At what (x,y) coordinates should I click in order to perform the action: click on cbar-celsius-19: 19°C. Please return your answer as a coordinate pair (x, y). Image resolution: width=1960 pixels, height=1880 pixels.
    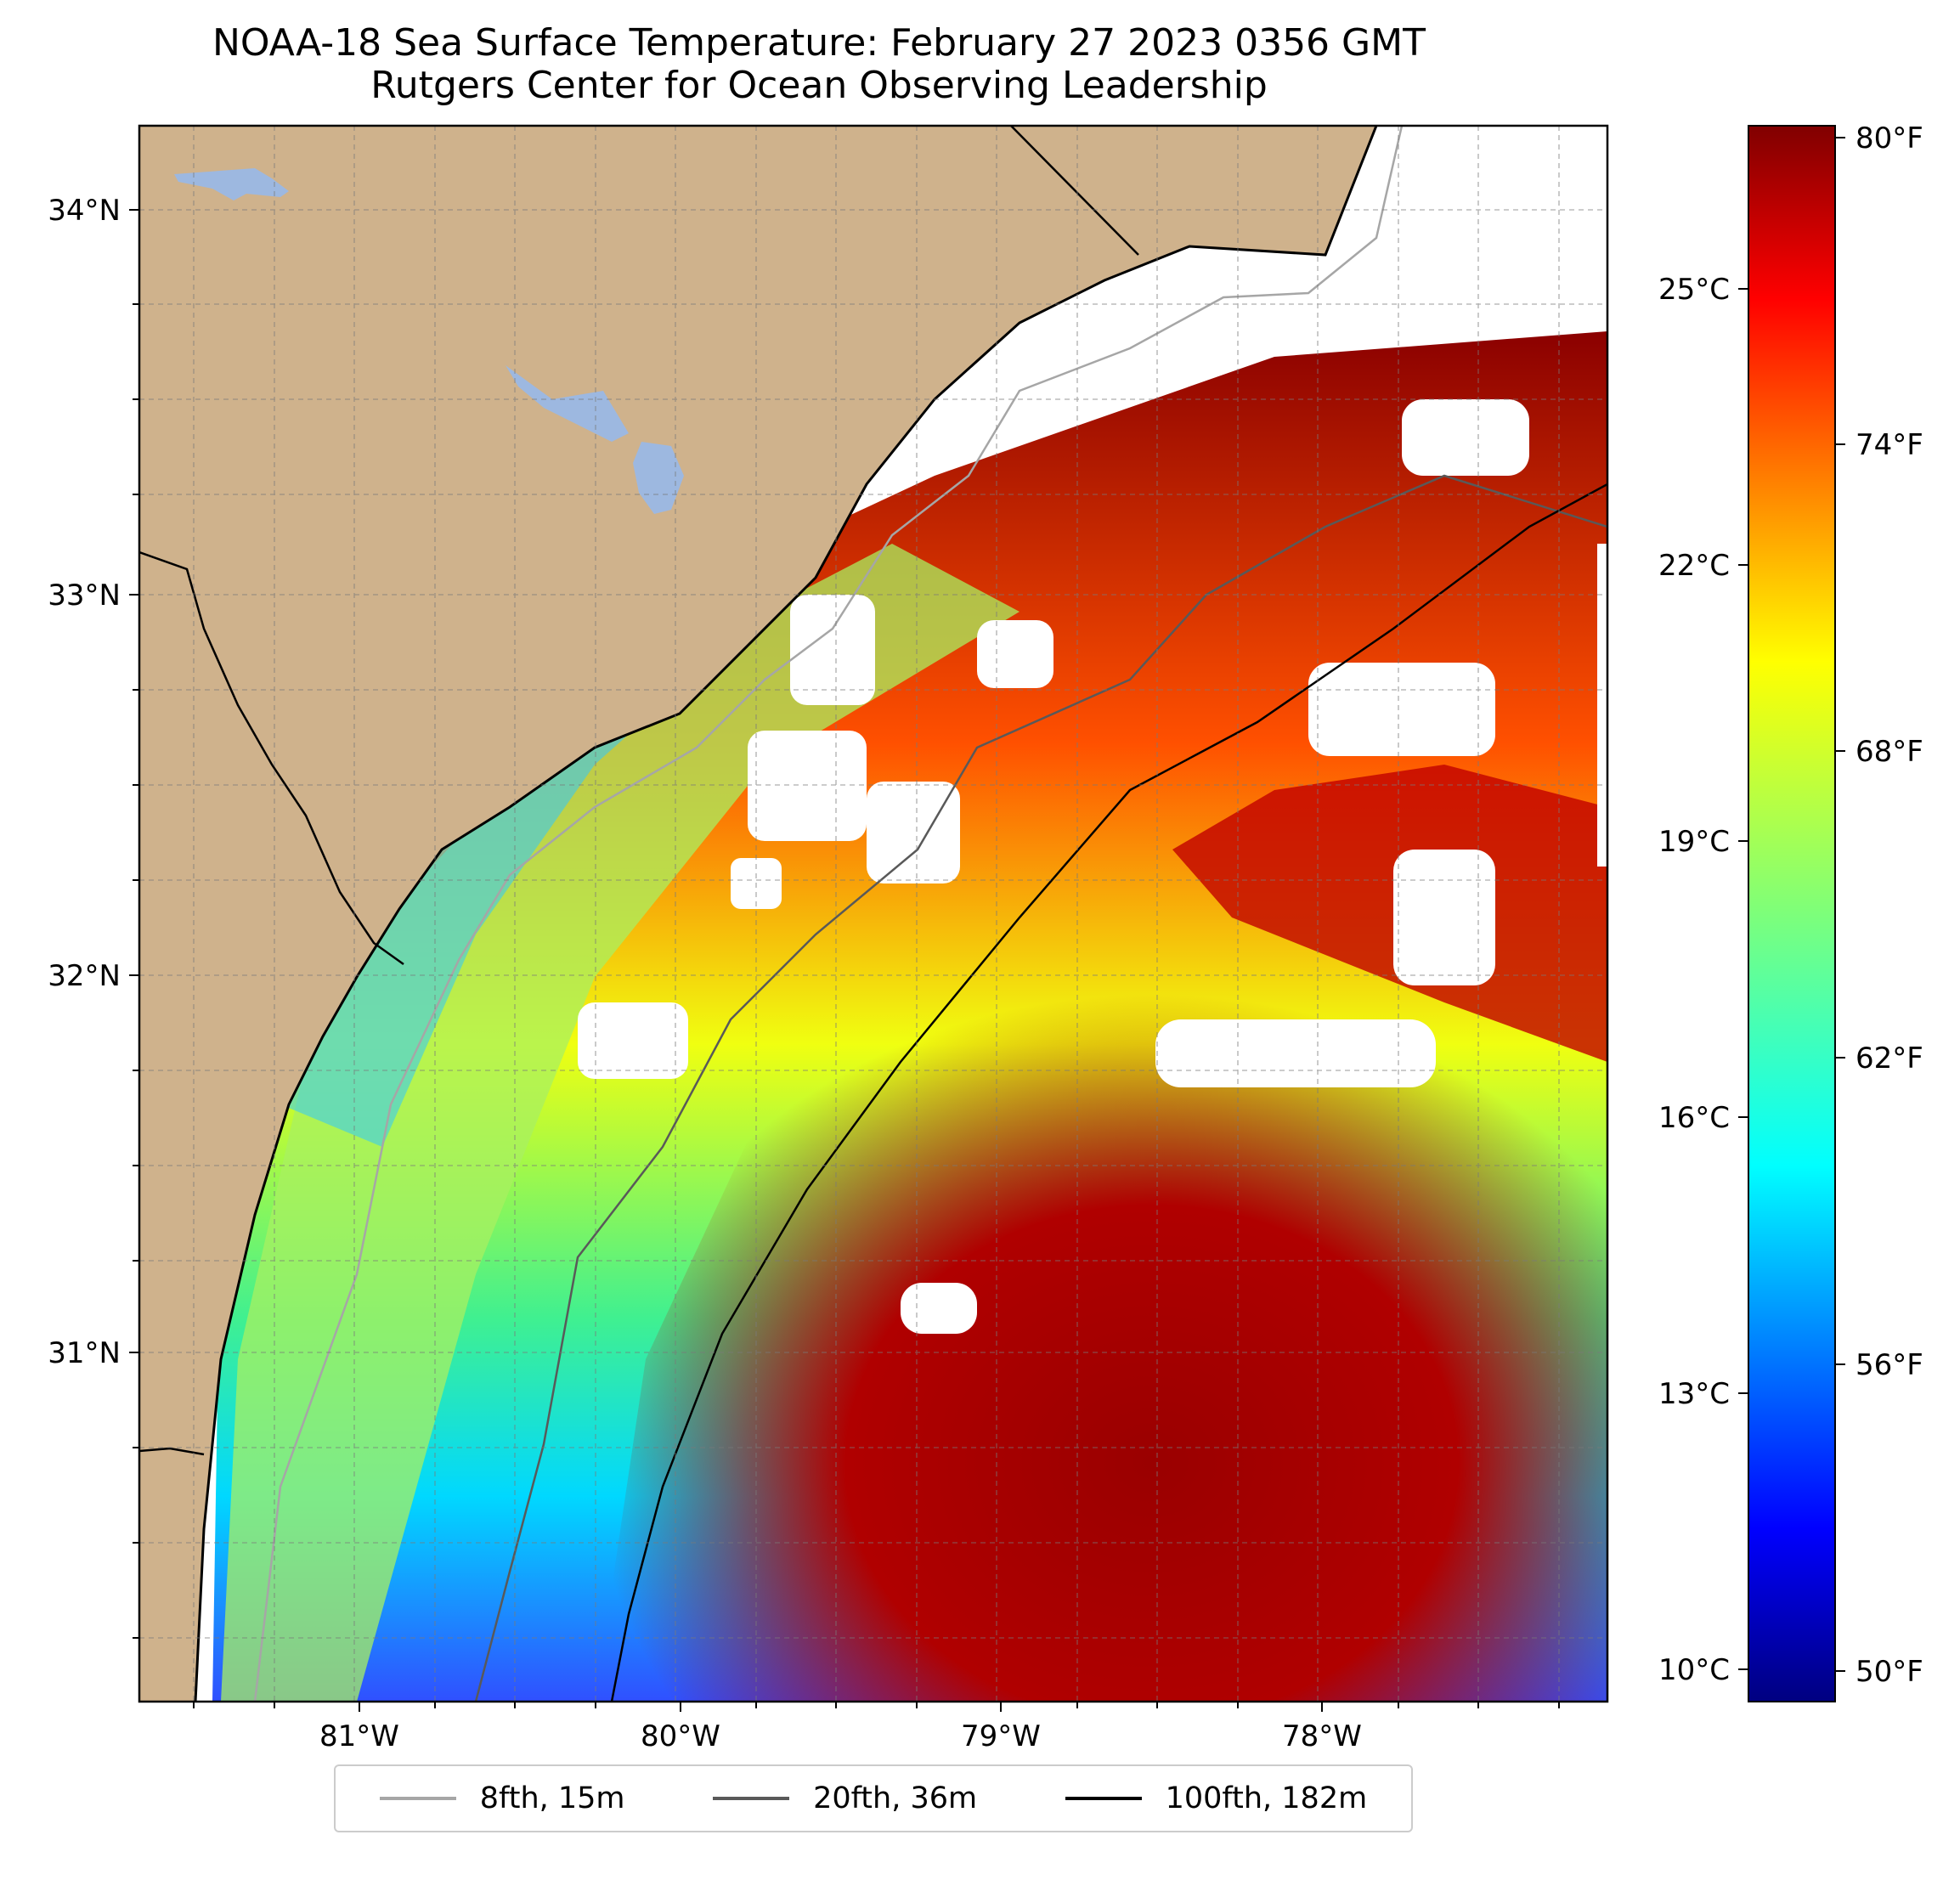
    Looking at the image, I should click on (1694, 842).